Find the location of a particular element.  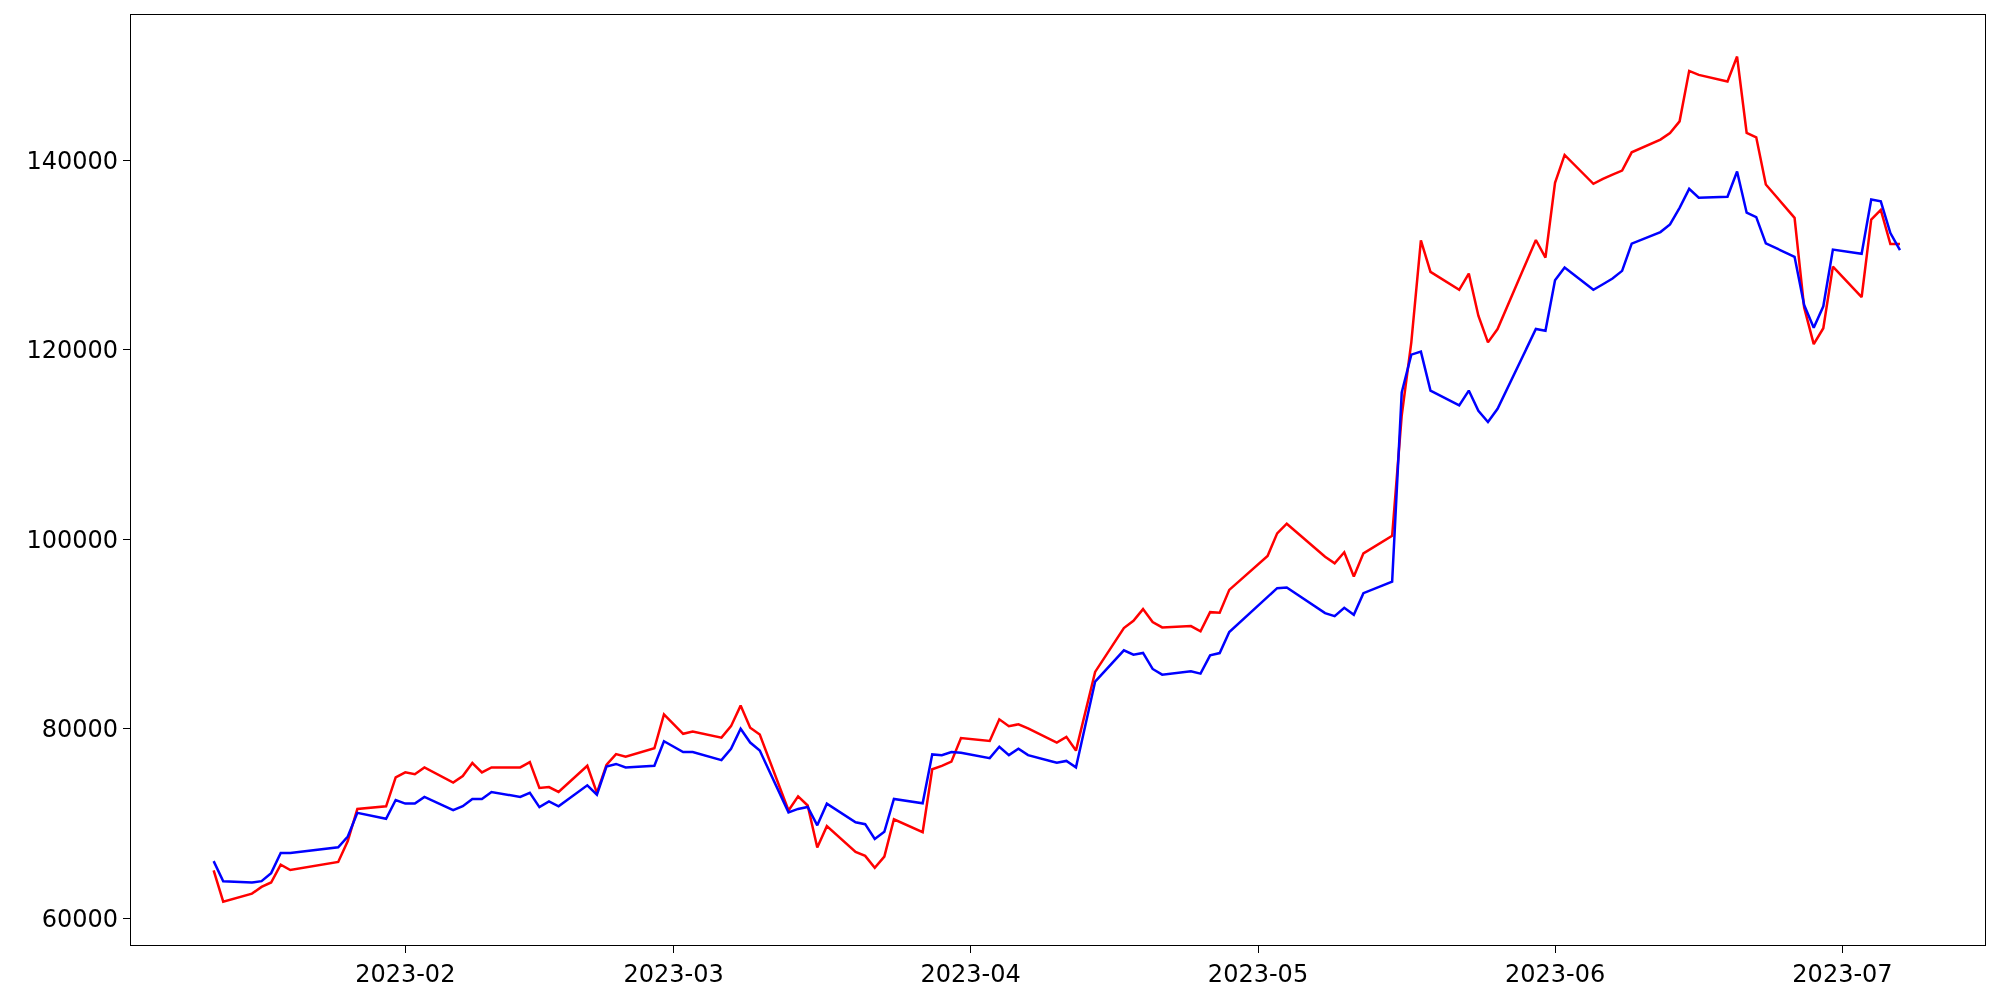

y-tick-label: 60000 is located at coordinates (80, 918).